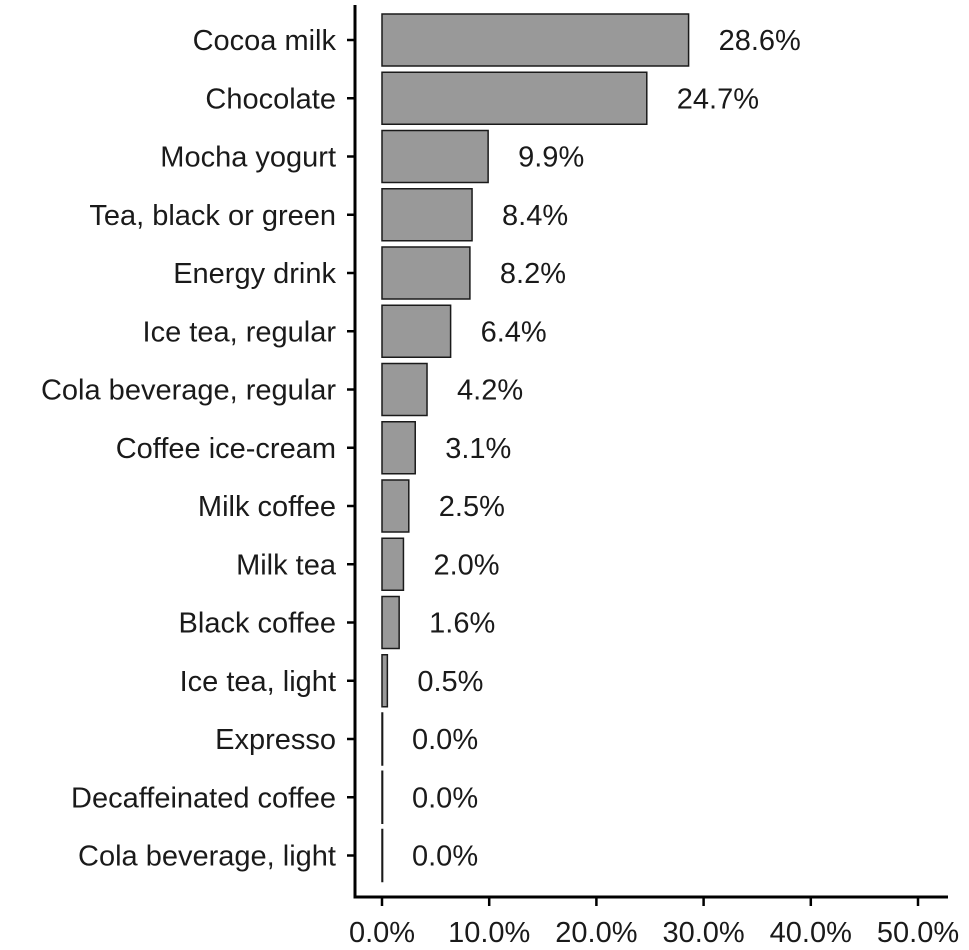 The image size is (969, 950). What do you see at coordinates (535, 216) in the screenshot?
I see `data-label: 8.4%` at bounding box center [535, 216].